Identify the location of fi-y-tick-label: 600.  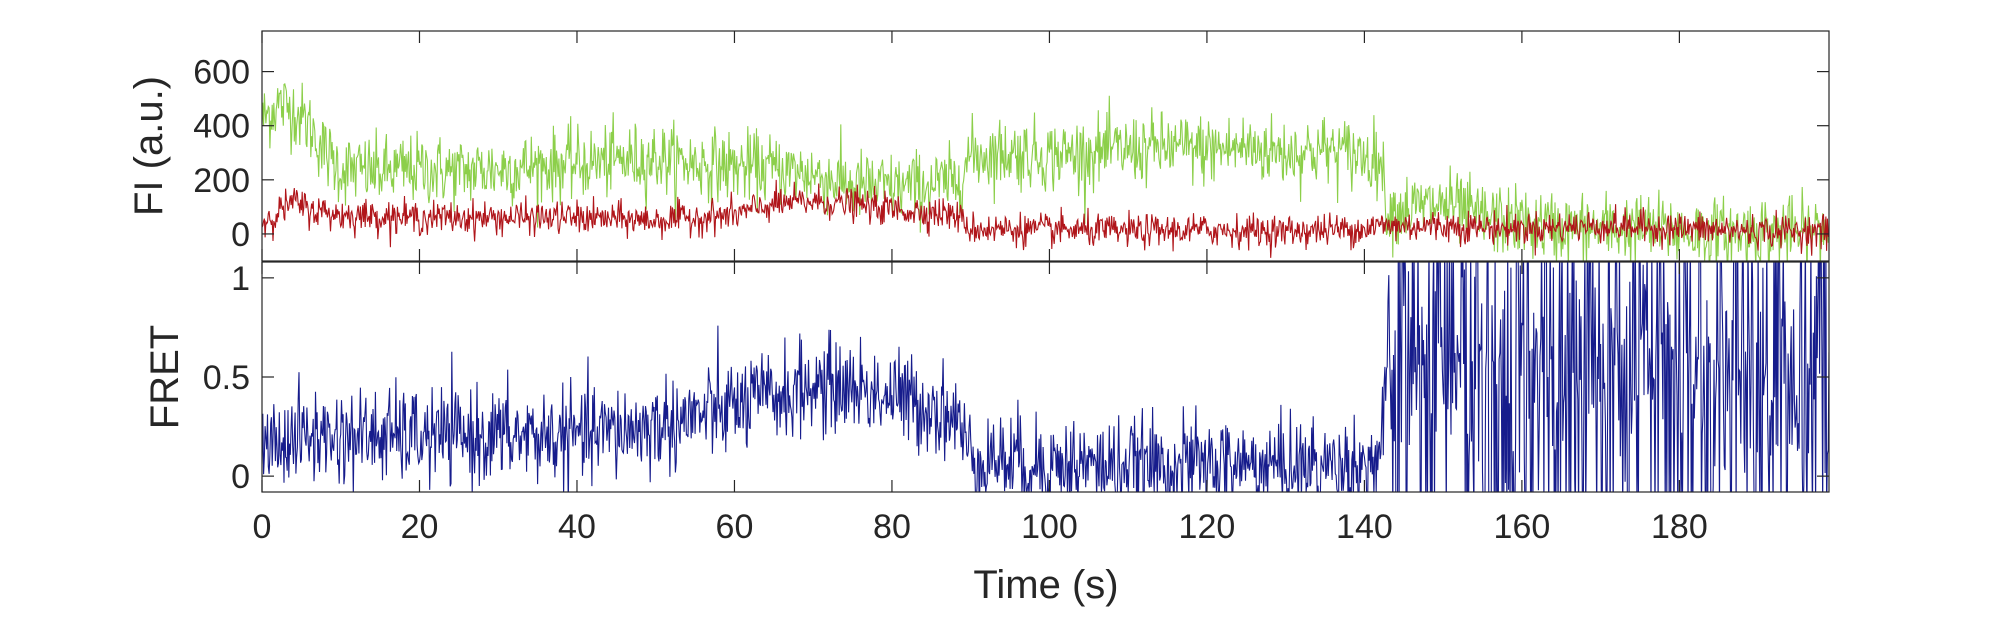
(221, 73).